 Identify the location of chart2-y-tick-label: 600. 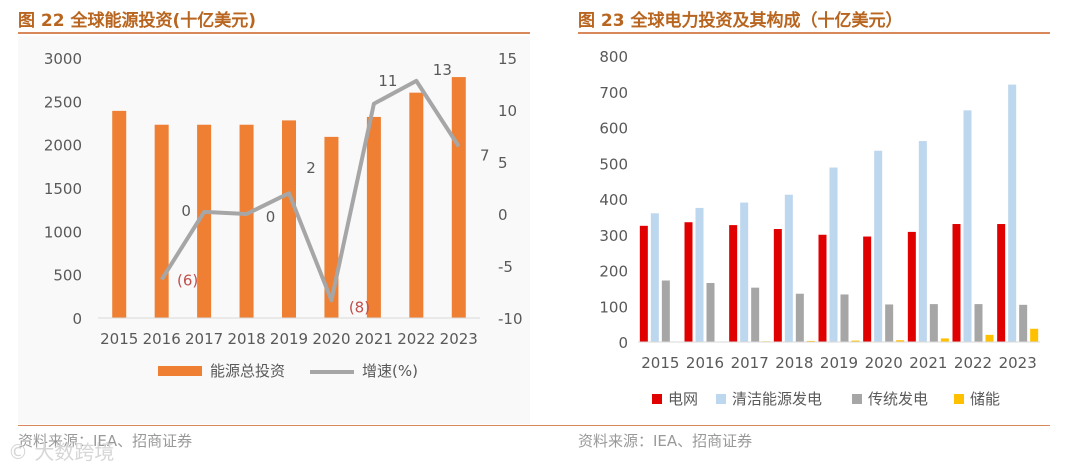
(613, 129).